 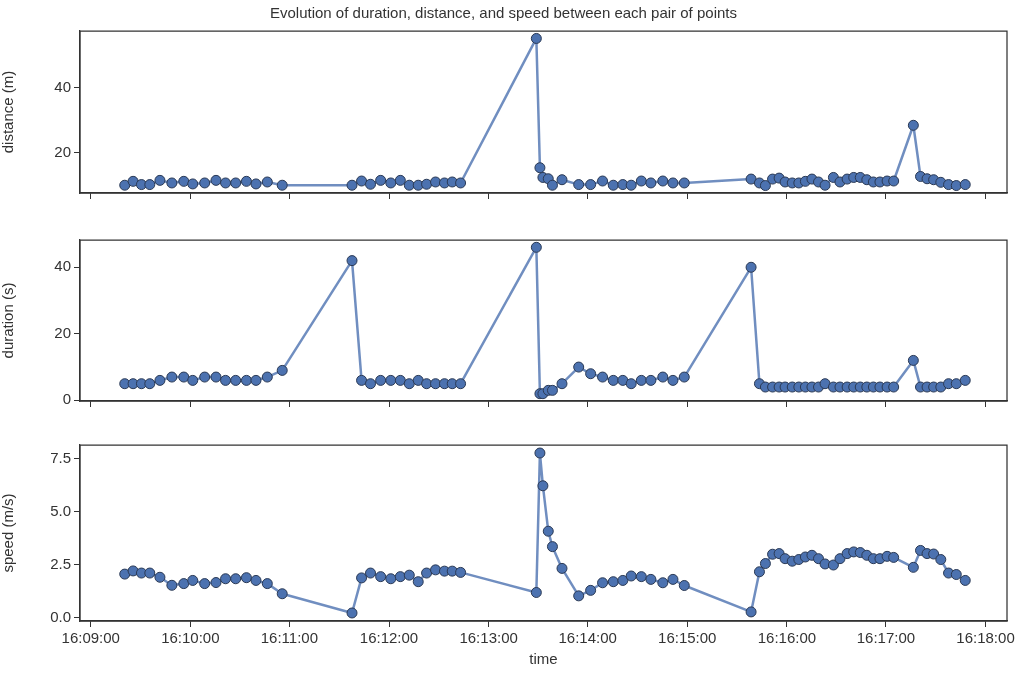 What do you see at coordinates (66, 399) in the screenshot?
I see `y-tick-label: 0` at bounding box center [66, 399].